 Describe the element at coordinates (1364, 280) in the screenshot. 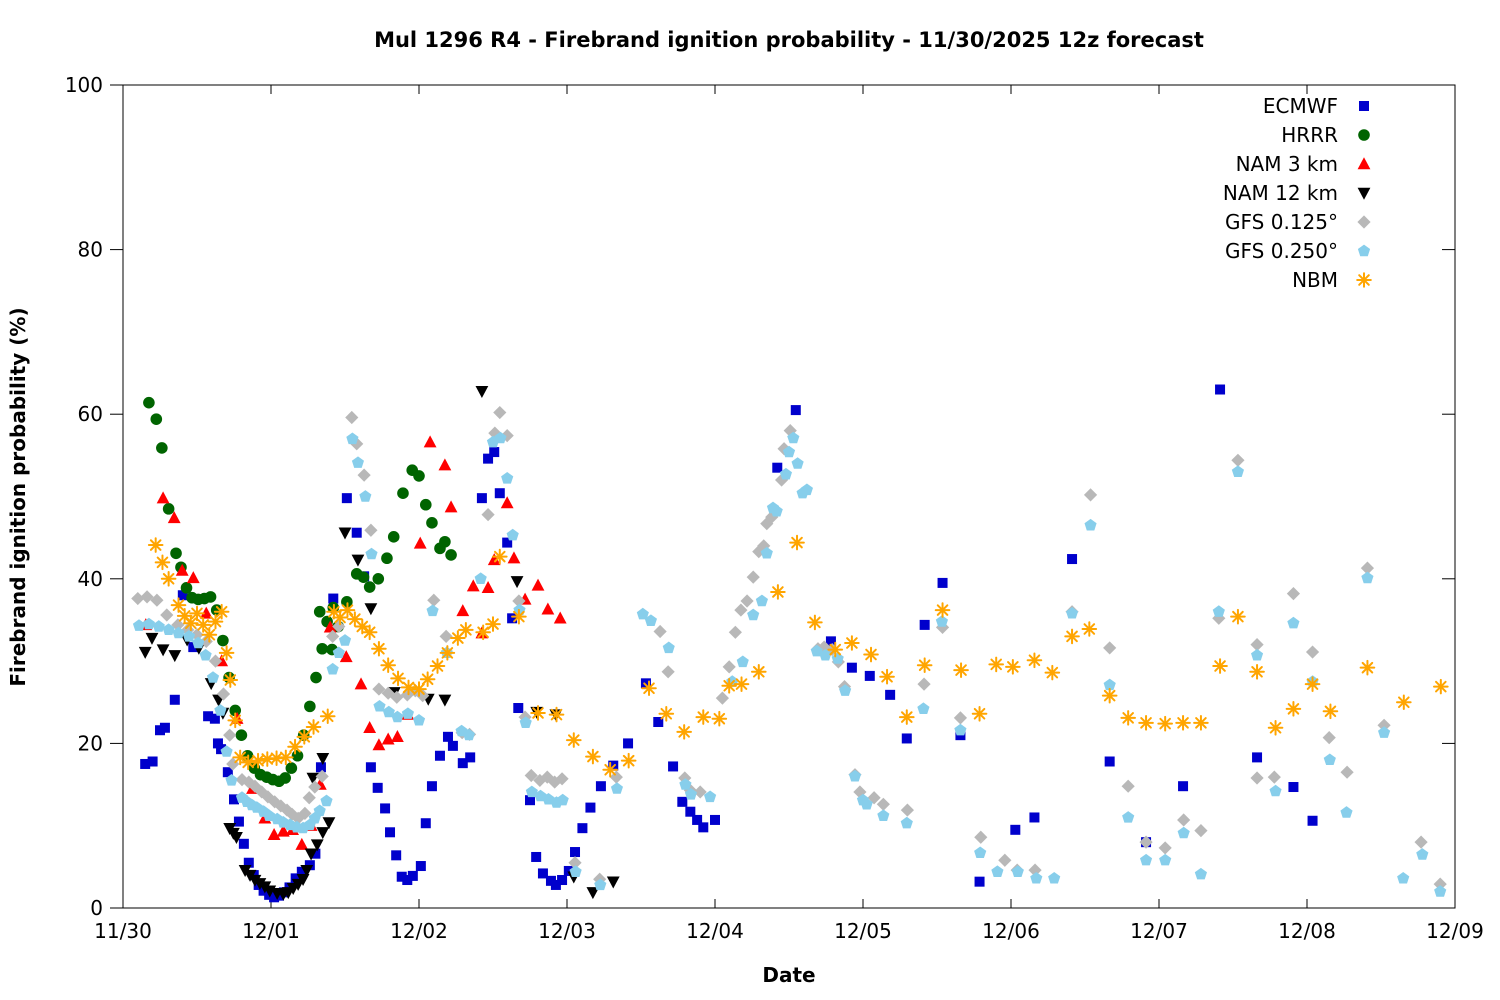

I see `legend-marker-asterisk-icon` at that location.